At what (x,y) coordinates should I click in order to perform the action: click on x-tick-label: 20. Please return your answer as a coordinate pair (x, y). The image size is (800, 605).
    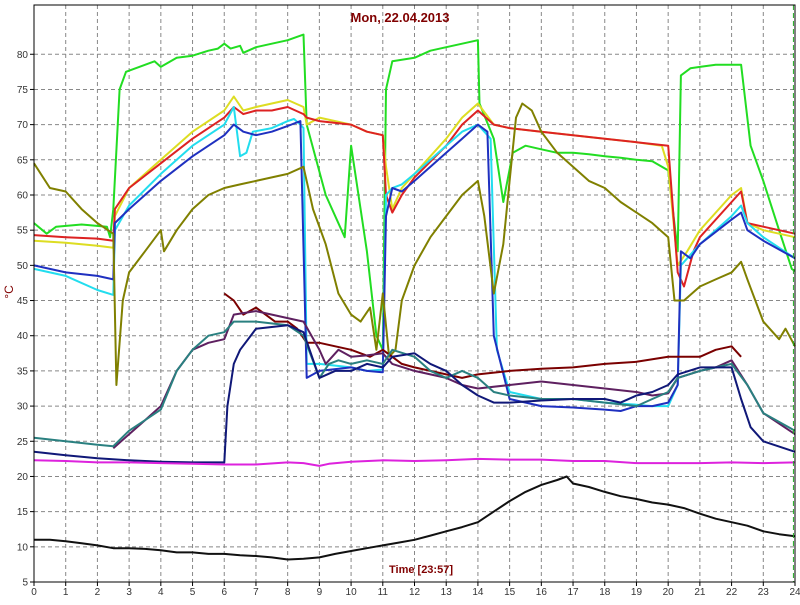
    Looking at the image, I should click on (669, 592).